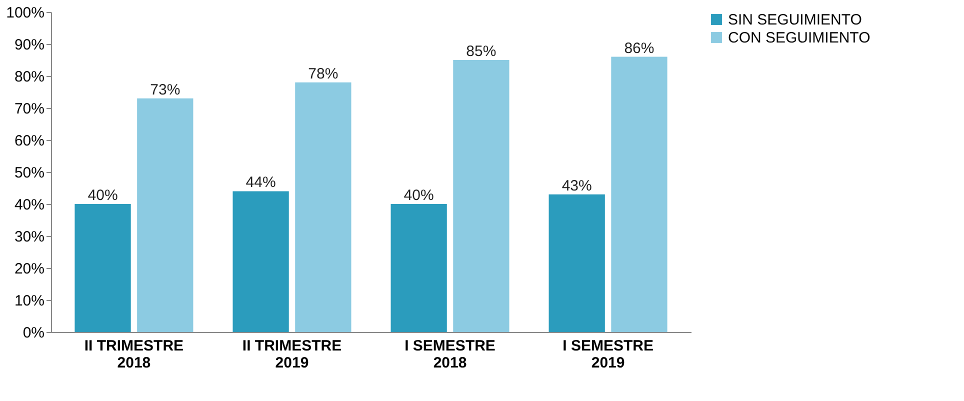 The height and width of the screenshot is (401, 964). Describe the element at coordinates (799, 38) in the screenshot. I see `legend-label: CON SEGUIMIENTO` at that location.